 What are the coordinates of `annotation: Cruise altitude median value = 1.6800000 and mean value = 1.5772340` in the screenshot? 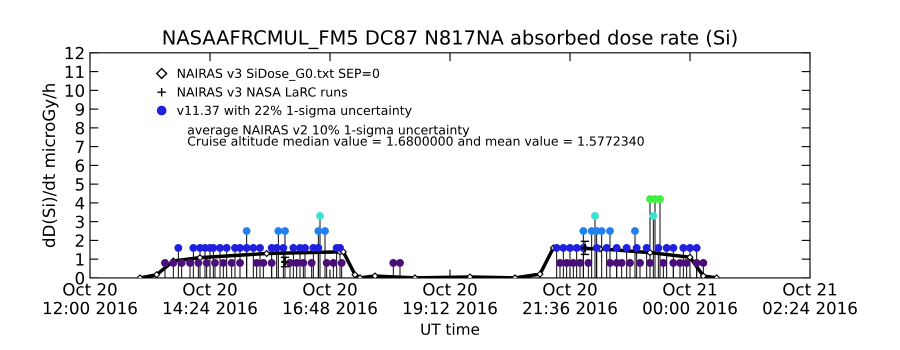 It's located at (416, 141).